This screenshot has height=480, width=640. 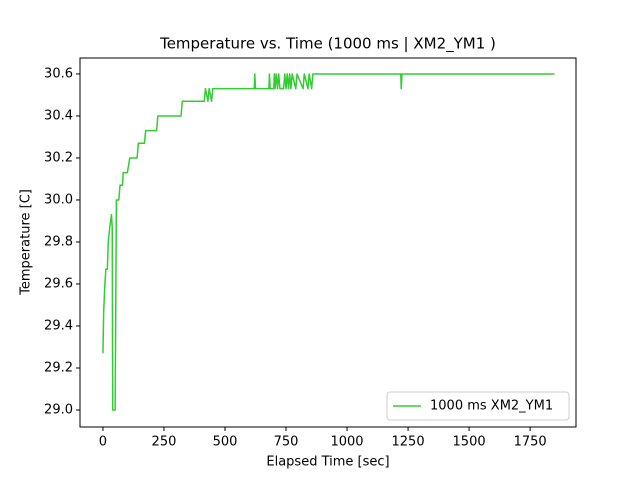 What do you see at coordinates (26, 242) in the screenshot?
I see `y-axis-label: Temperature [C]` at bounding box center [26, 242].